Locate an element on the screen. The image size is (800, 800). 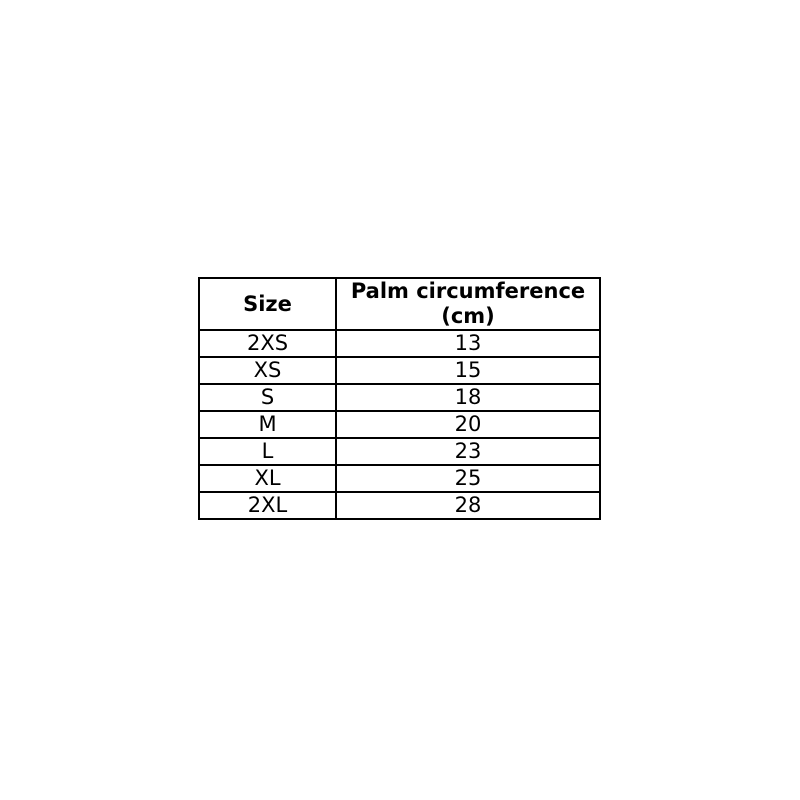
table-row: 2XS 13 is located at coordinates (399, 343).